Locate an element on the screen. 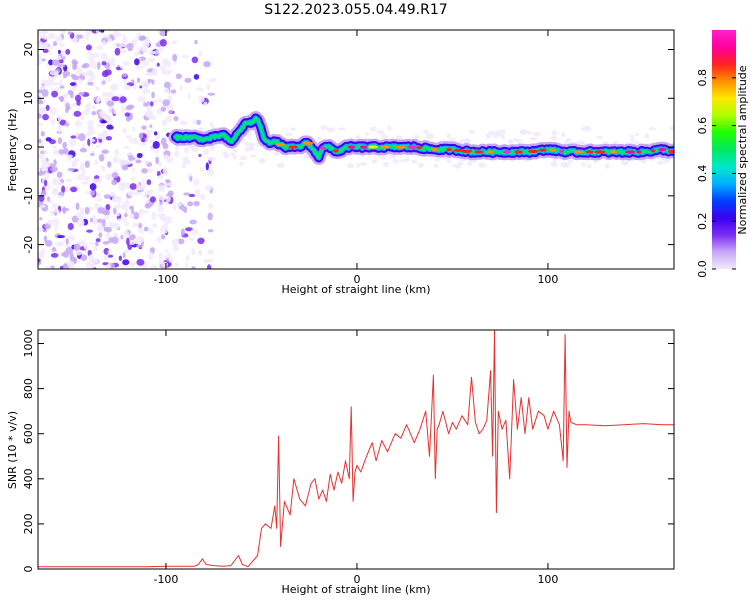  colorbar-gradient is located at coordinates (724, 149).